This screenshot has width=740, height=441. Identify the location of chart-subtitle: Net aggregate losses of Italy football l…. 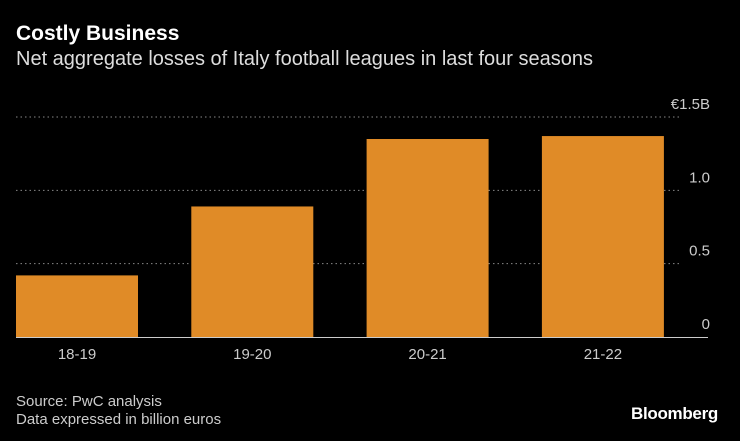
(305, 59).